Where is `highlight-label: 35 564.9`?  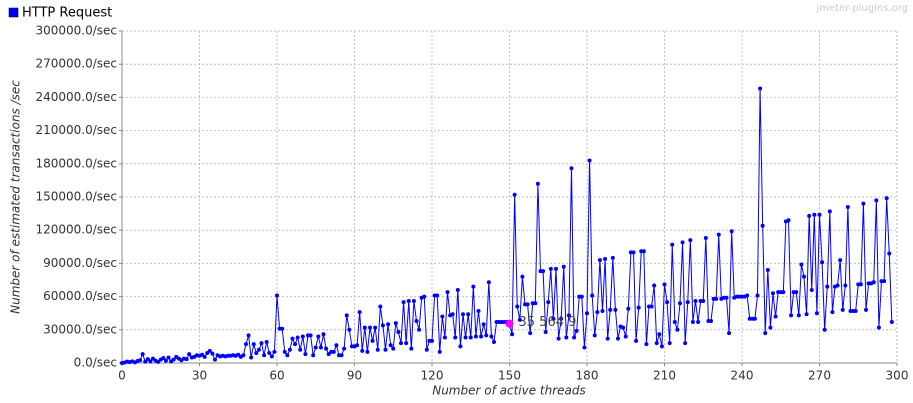
highlight-label: 35 564.9 is located at coordinates (548, 322).